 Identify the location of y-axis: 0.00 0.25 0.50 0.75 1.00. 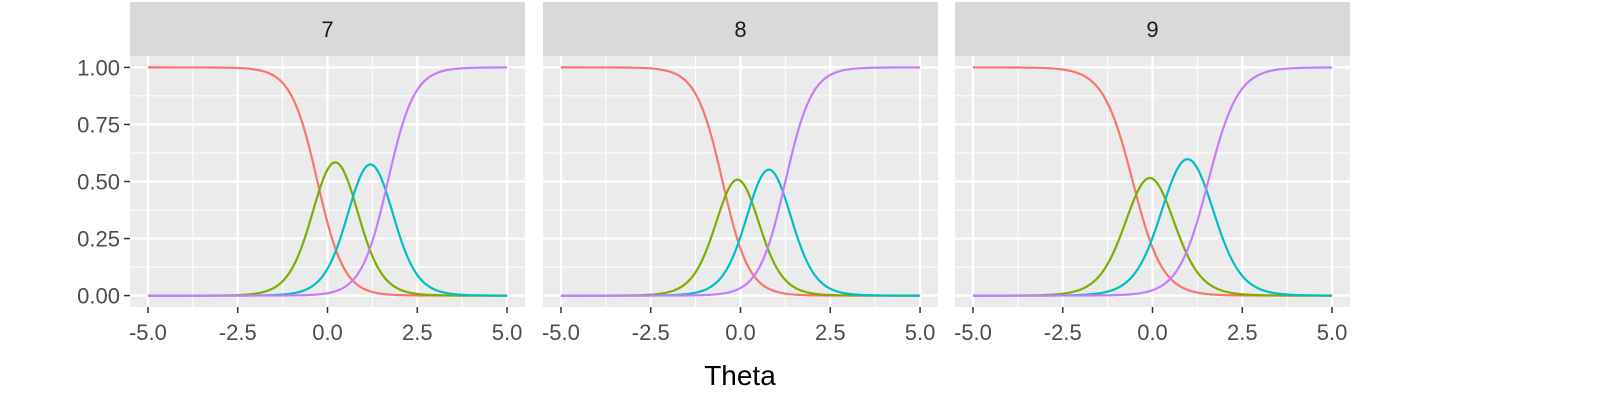
(103, 182).